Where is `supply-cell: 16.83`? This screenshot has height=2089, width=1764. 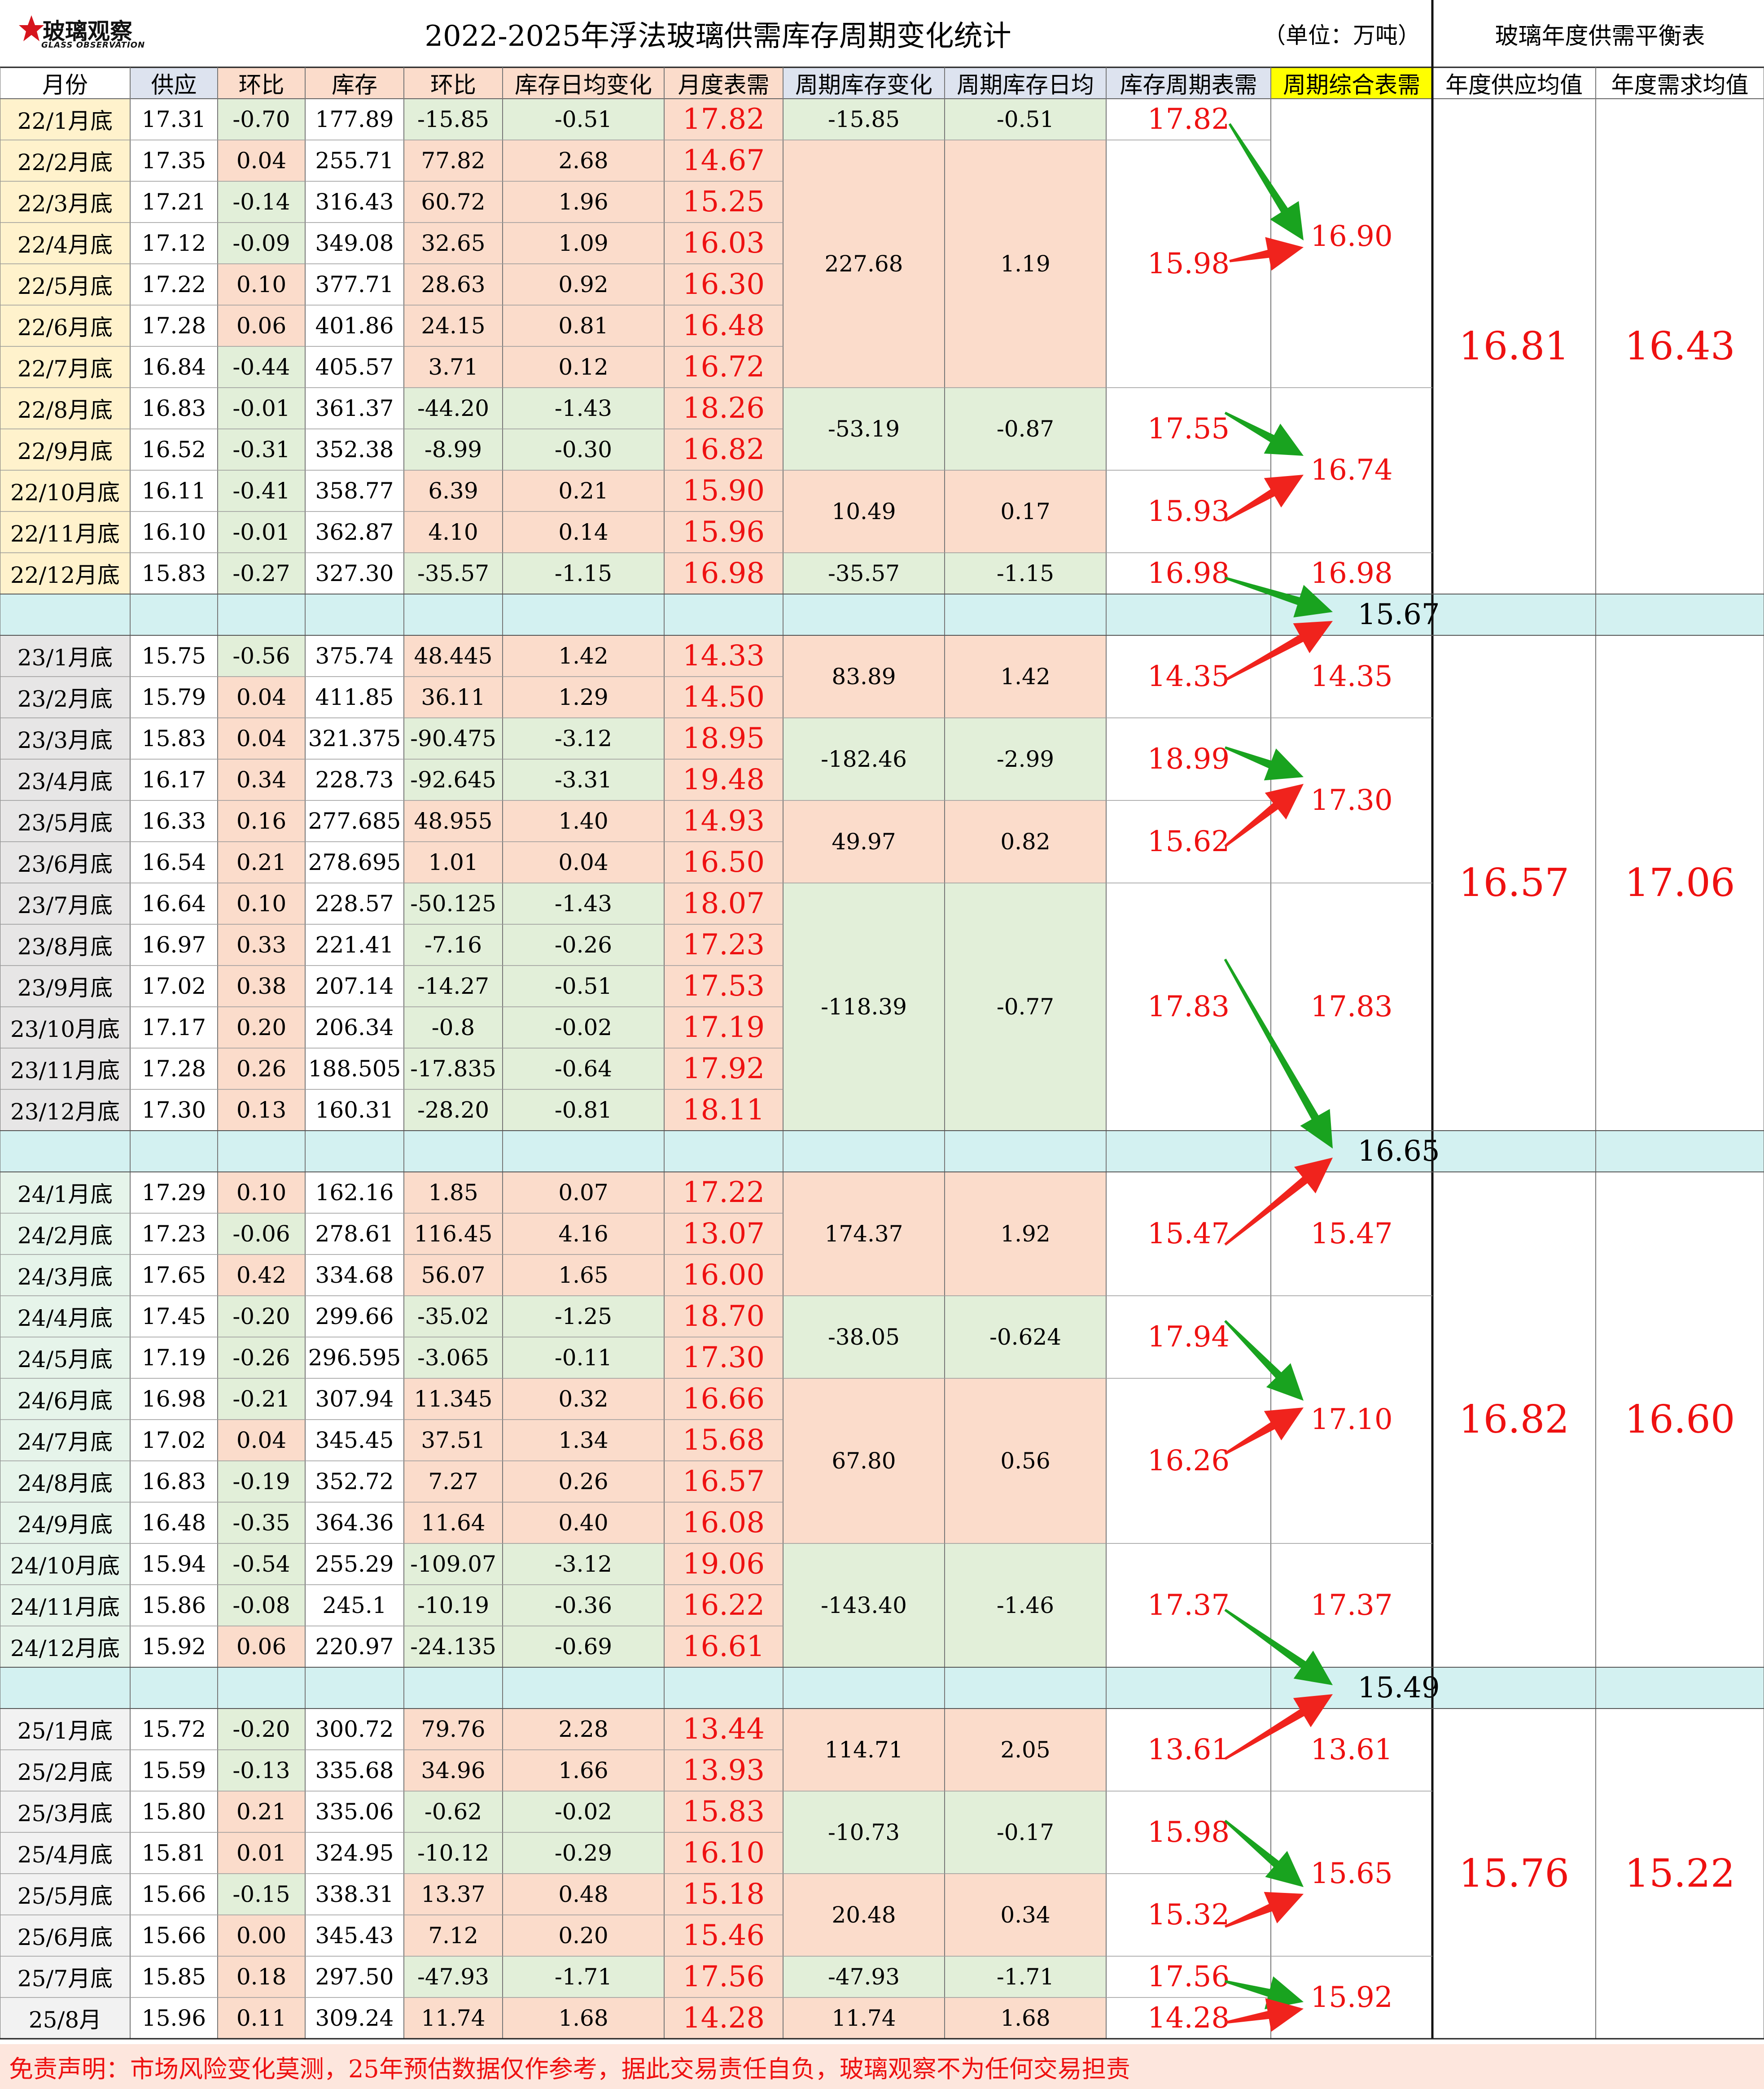
supply-cell: 16.83 is located at coordinates (173, 1482).